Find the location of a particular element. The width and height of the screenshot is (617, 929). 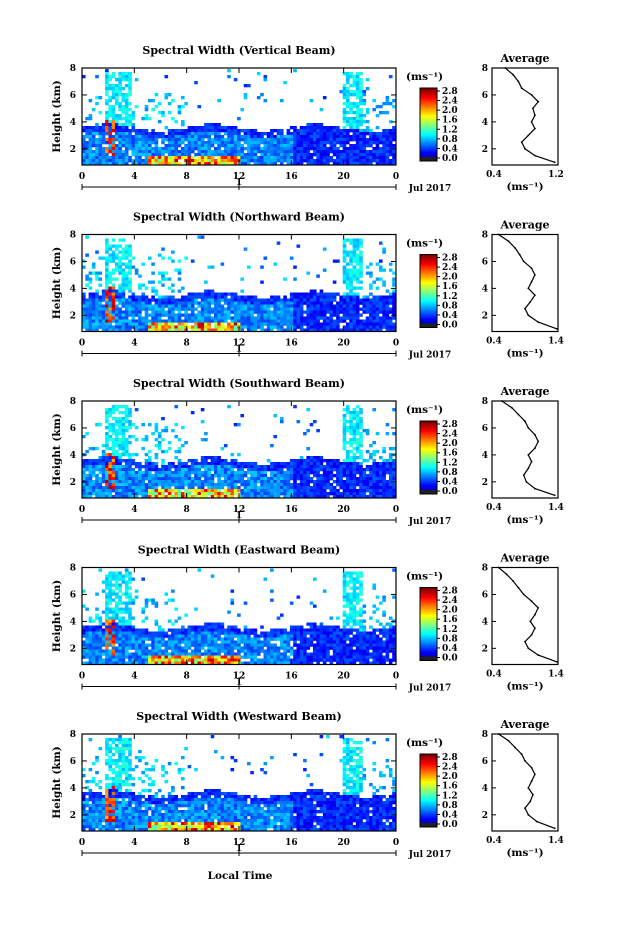

avg-y-tick-label: 4 is located at coordinates (485, 456).